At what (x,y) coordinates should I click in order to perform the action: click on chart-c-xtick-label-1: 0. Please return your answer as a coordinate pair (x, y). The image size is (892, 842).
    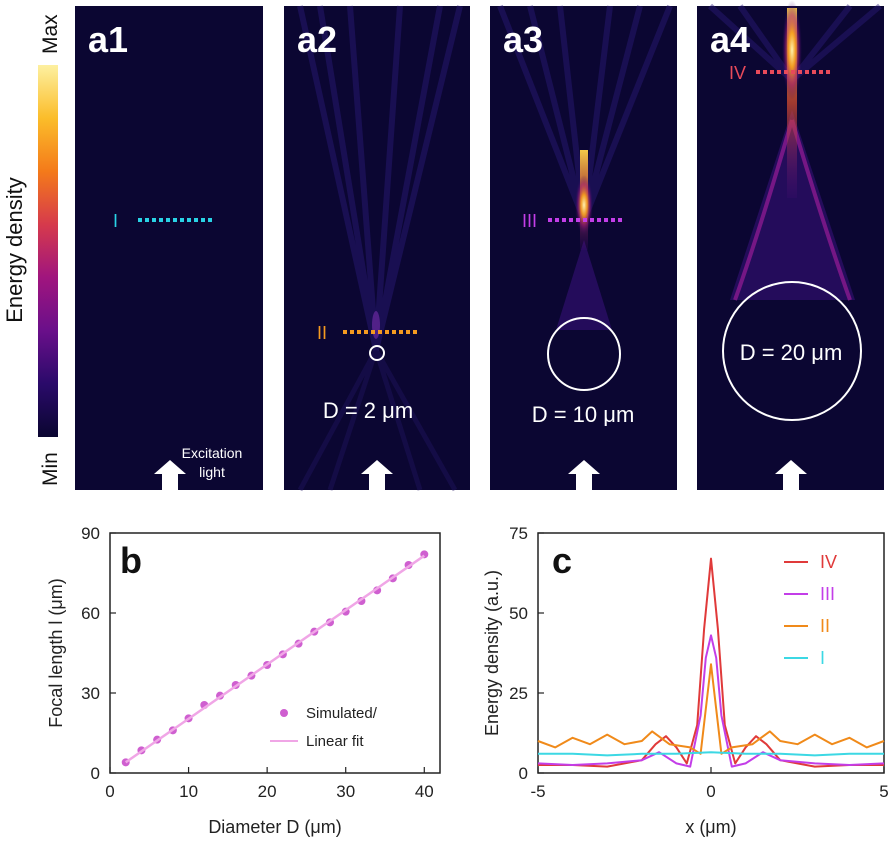
    Looking at the image, I should click on (710, 791).